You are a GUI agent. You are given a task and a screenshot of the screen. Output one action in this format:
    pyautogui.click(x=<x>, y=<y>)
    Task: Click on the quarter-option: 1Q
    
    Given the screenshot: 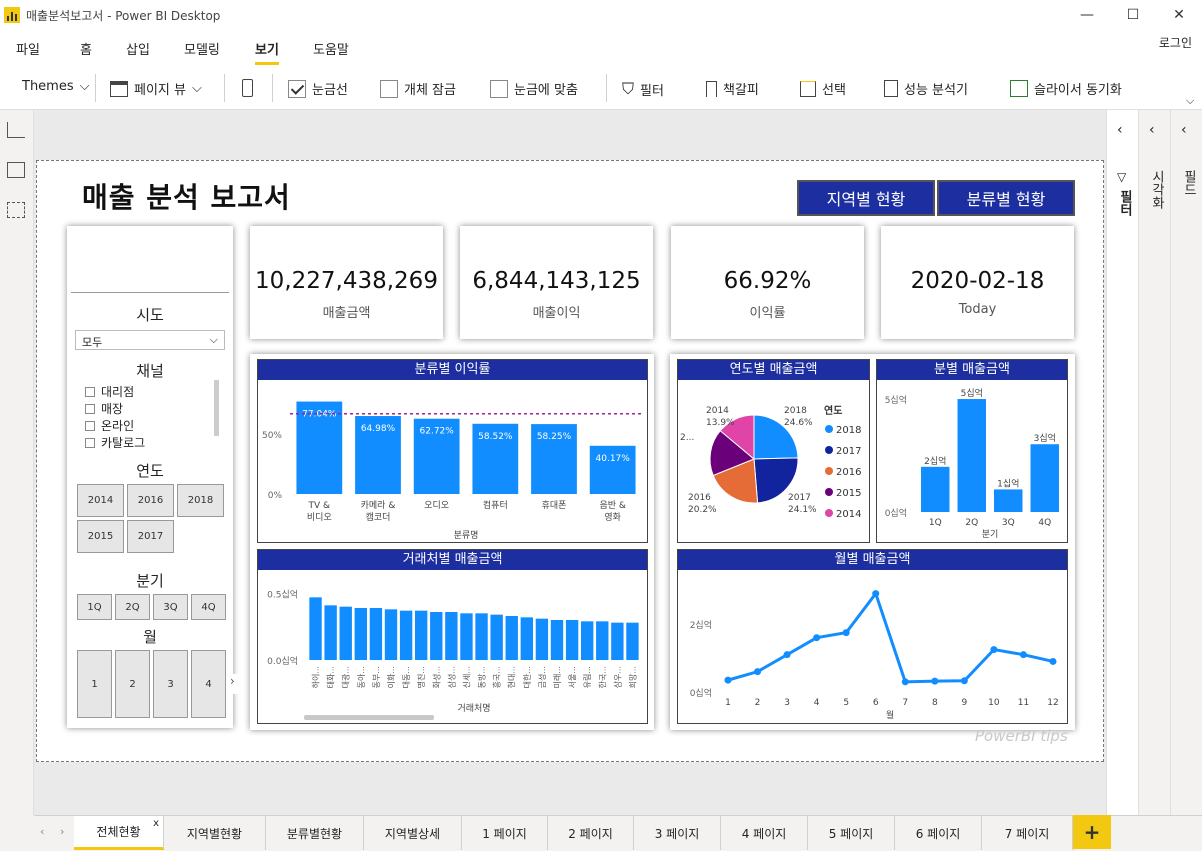 What is the action you would take?
    pyautogui.click(x=94, y=607)
    